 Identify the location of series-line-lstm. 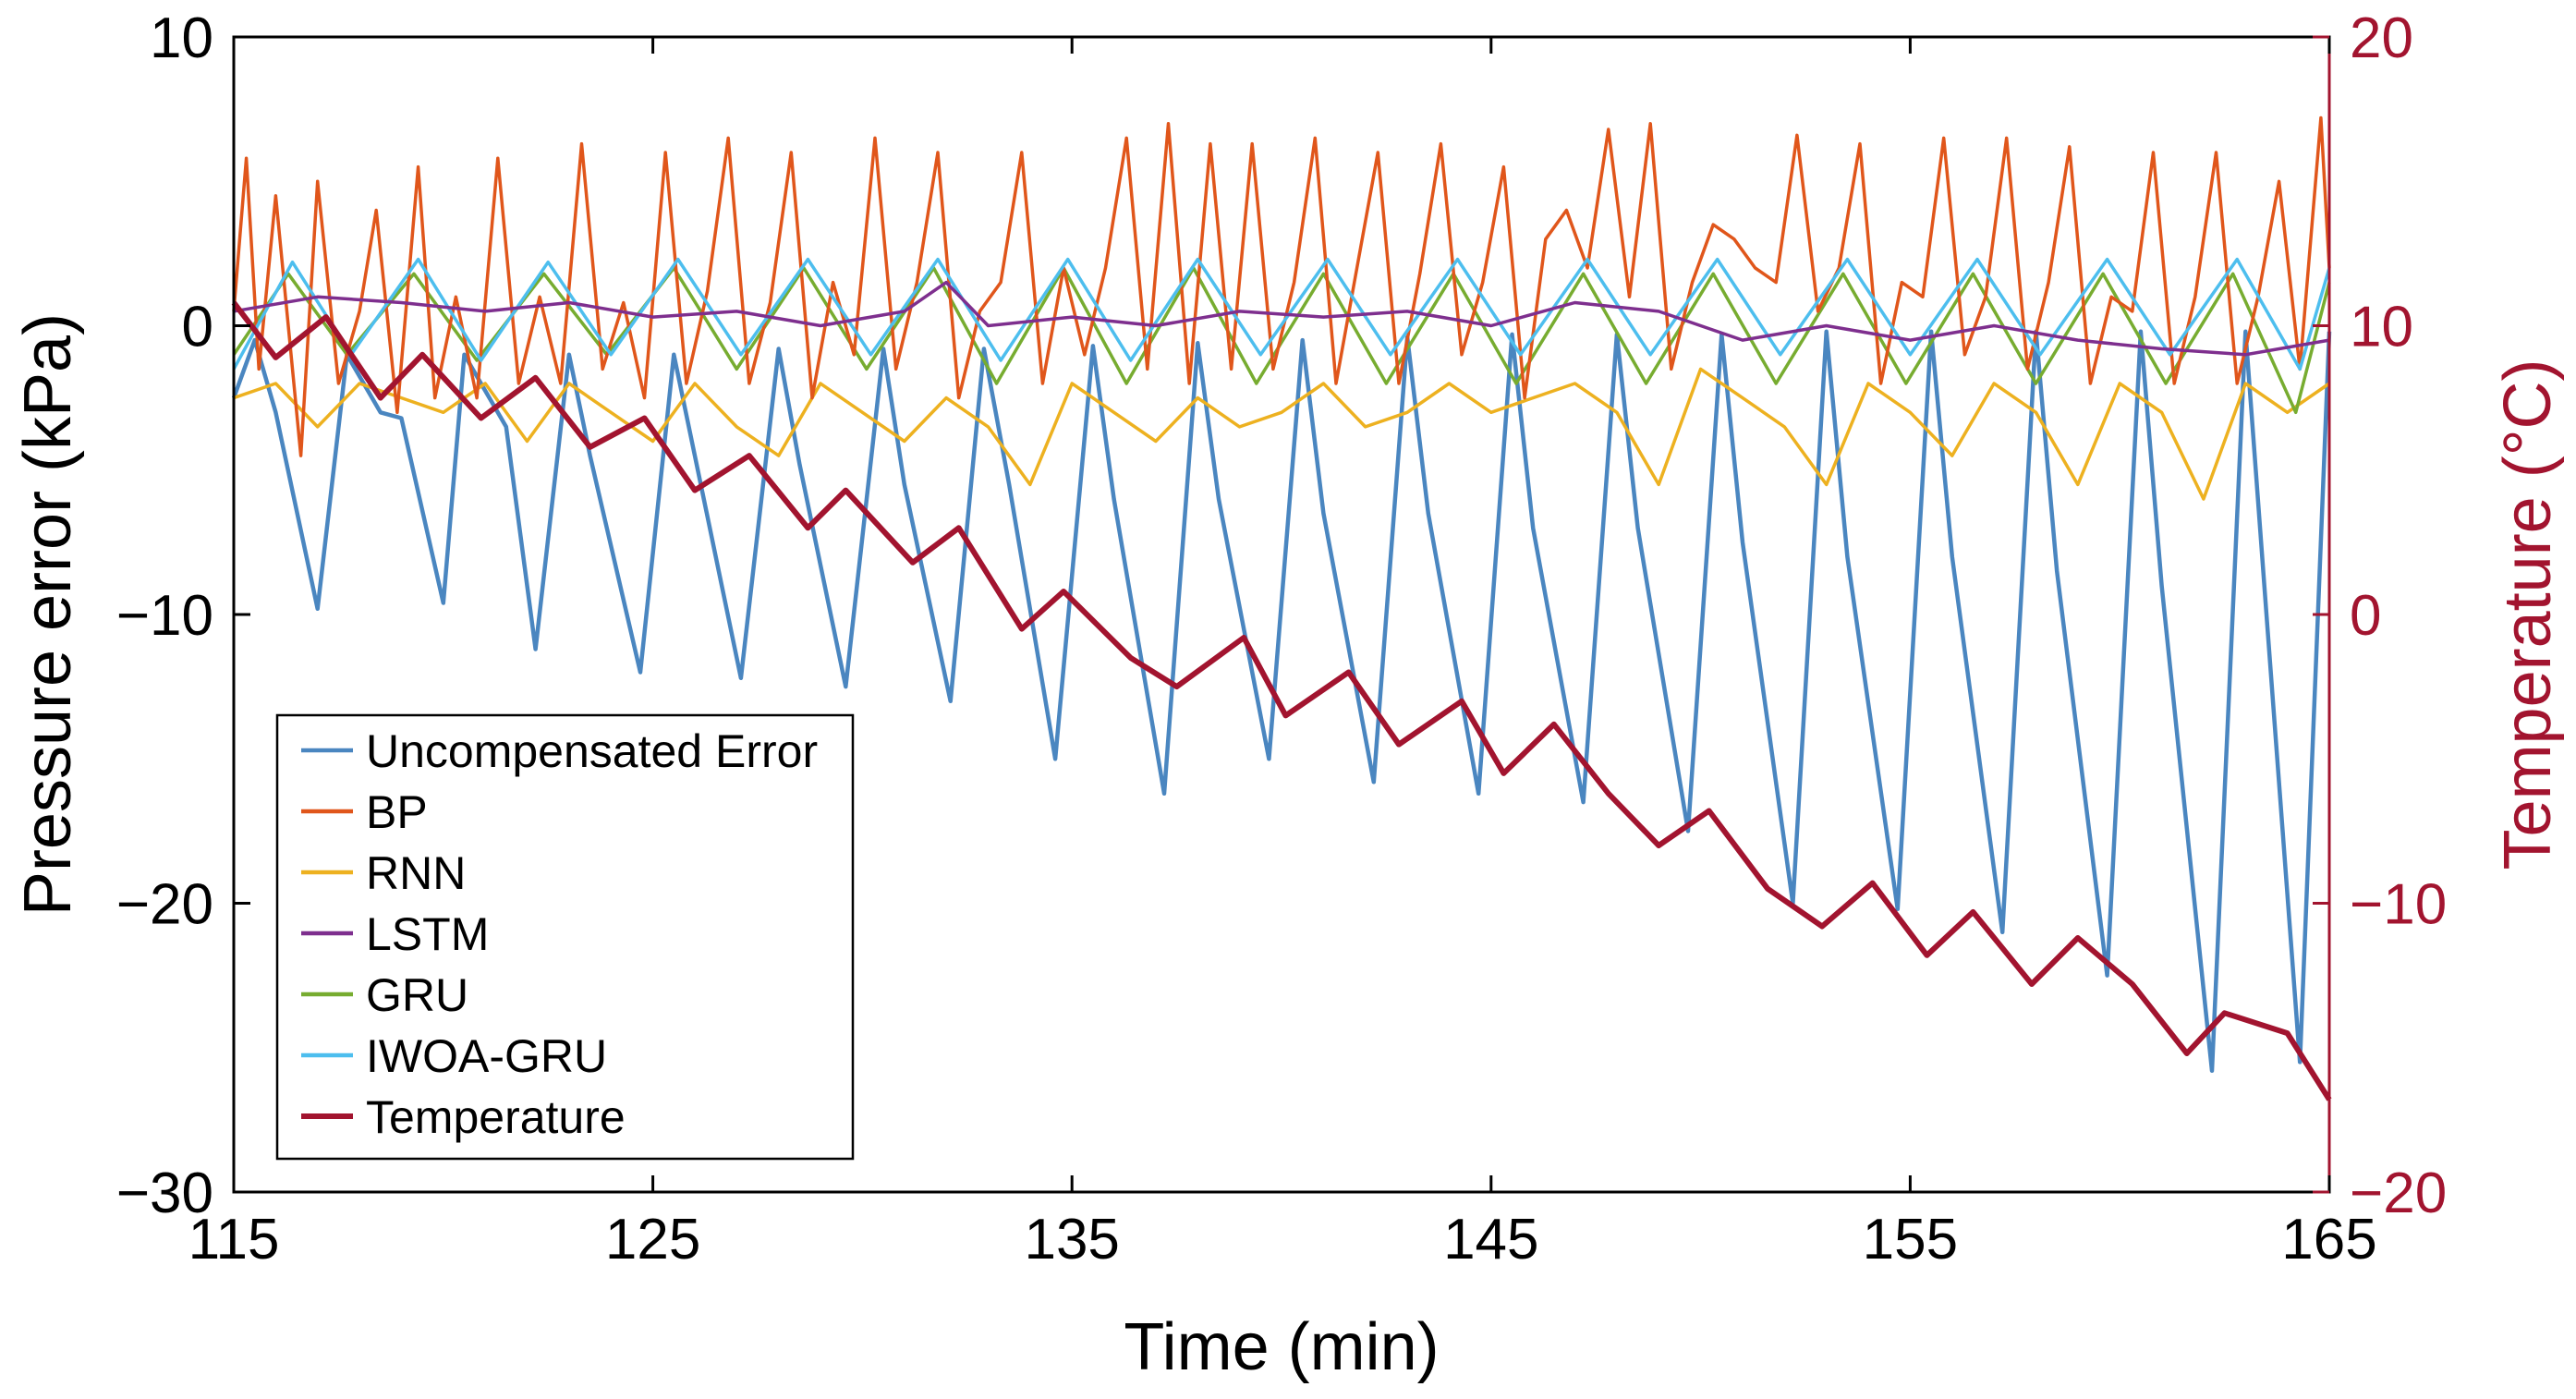
(1281, 318).